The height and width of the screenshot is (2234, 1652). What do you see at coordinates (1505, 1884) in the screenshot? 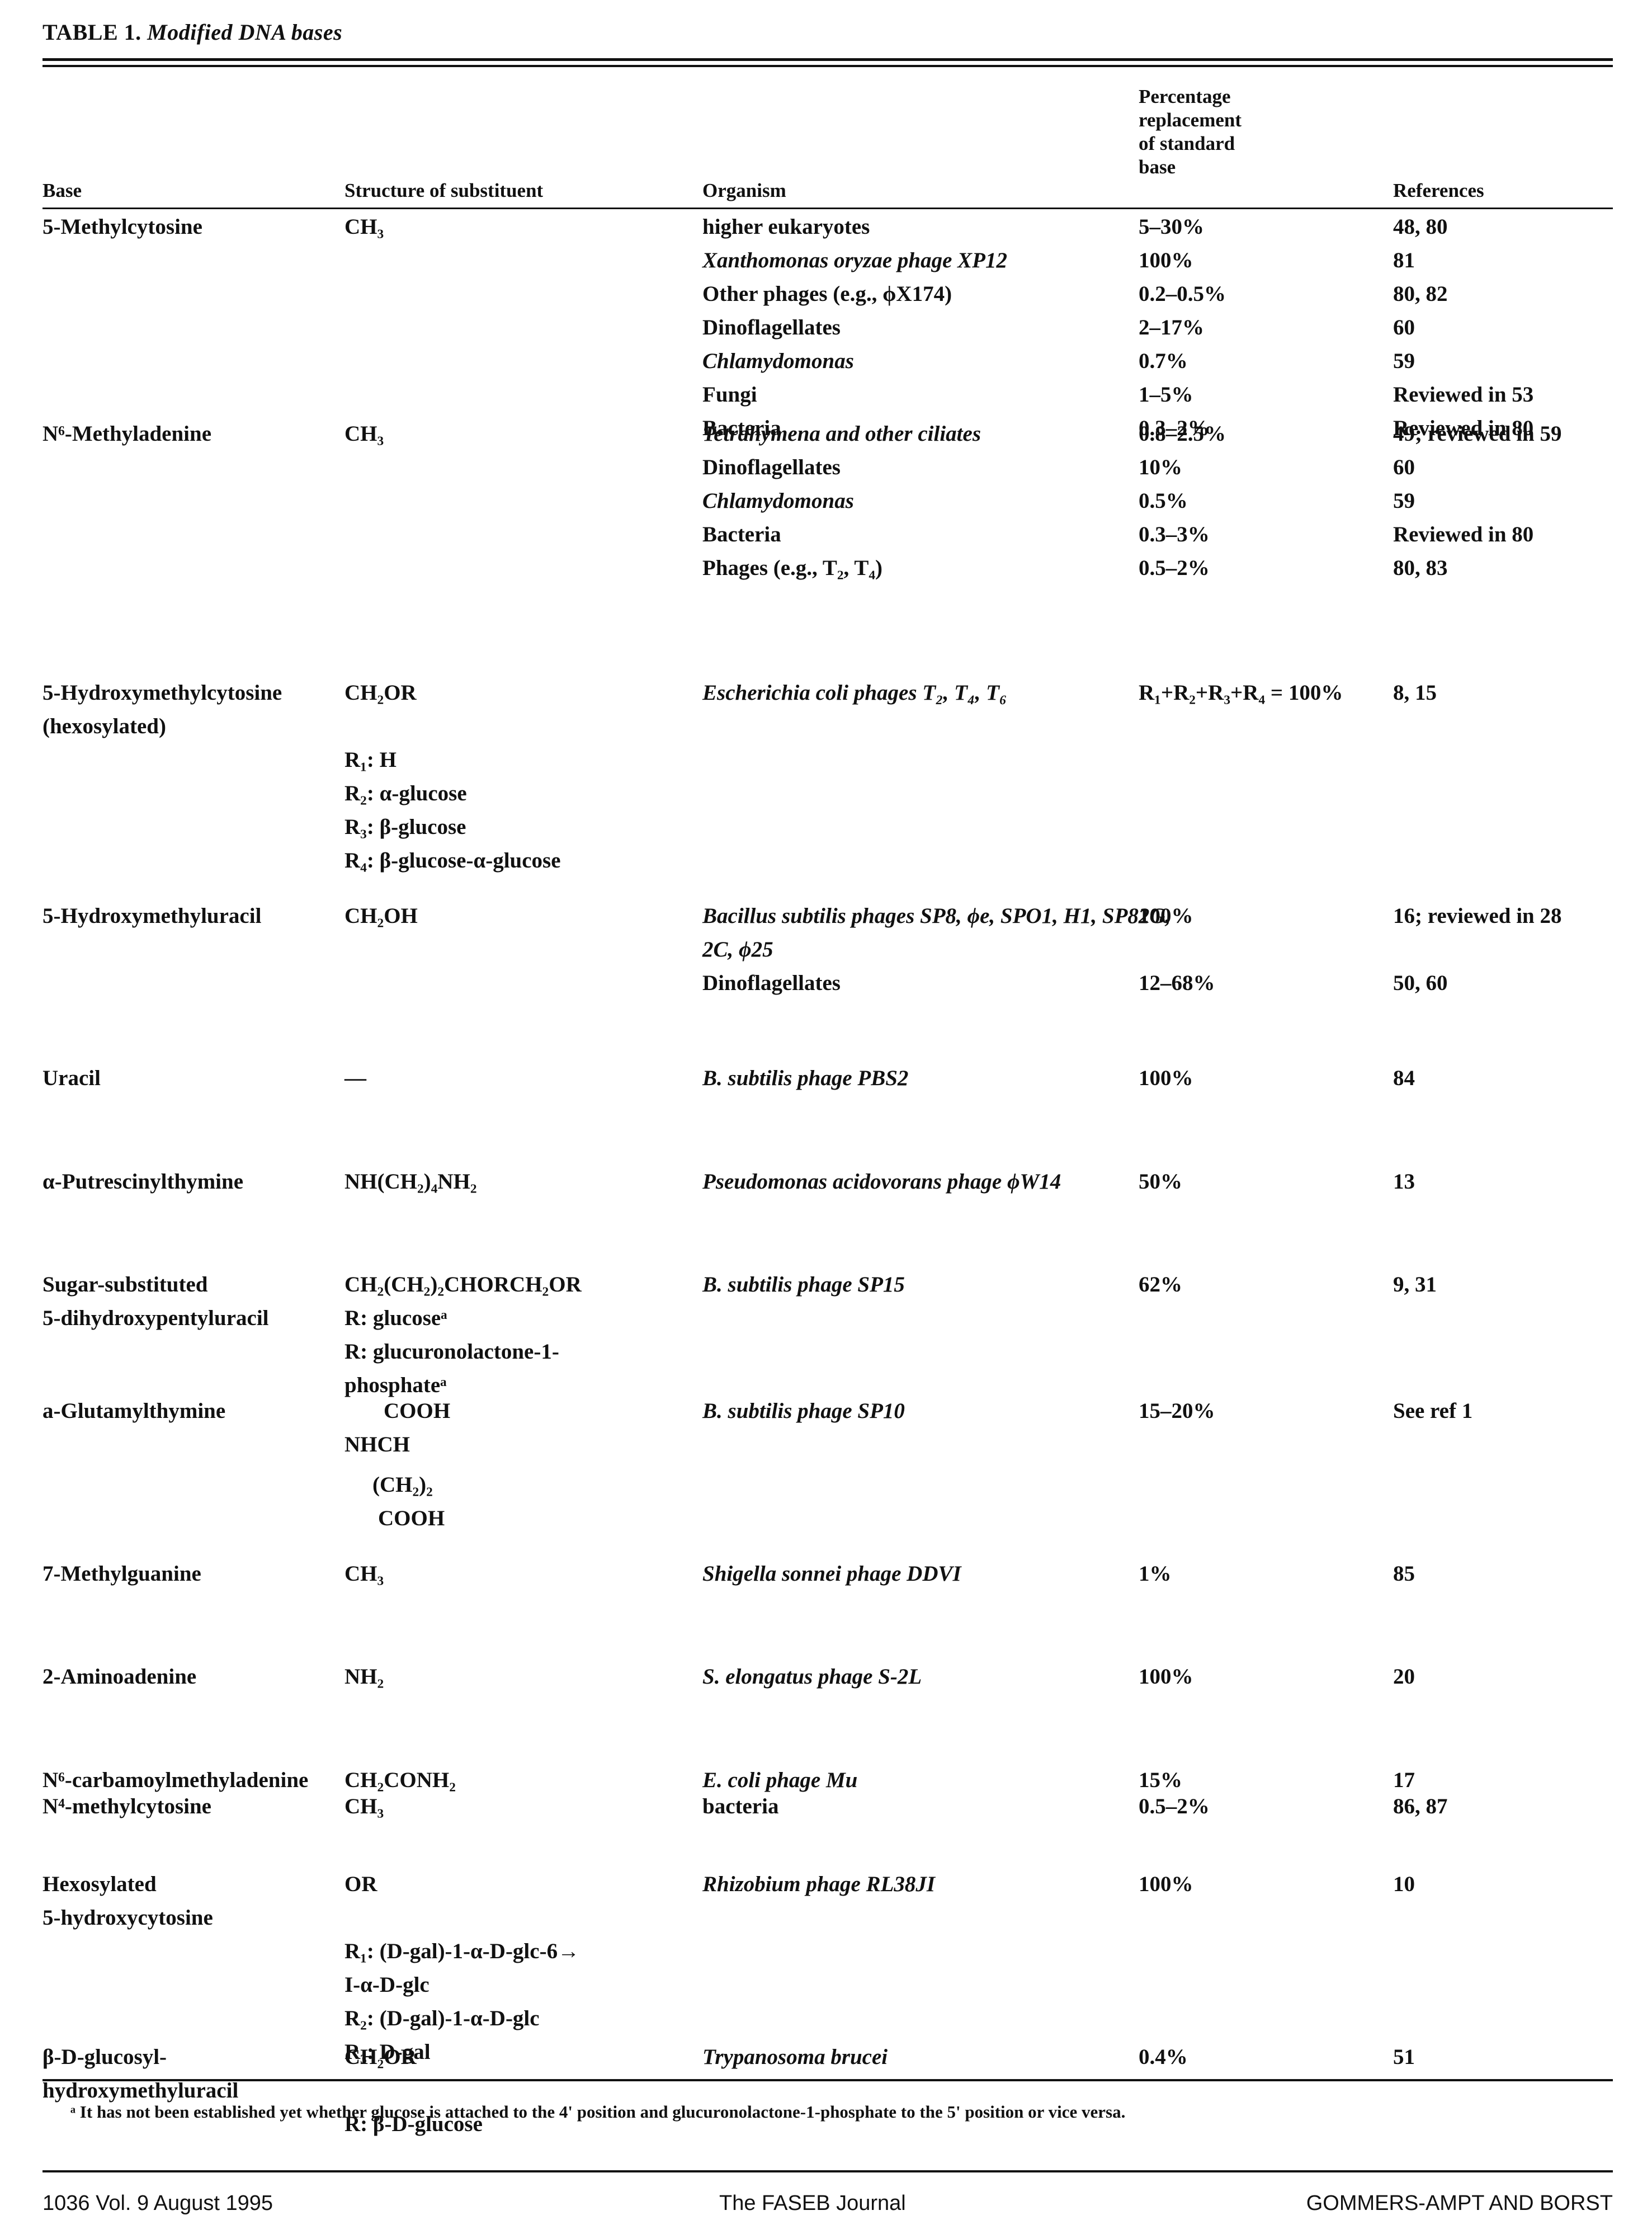
I see `cell-references: 10` at bounding box center [1505, 1884].